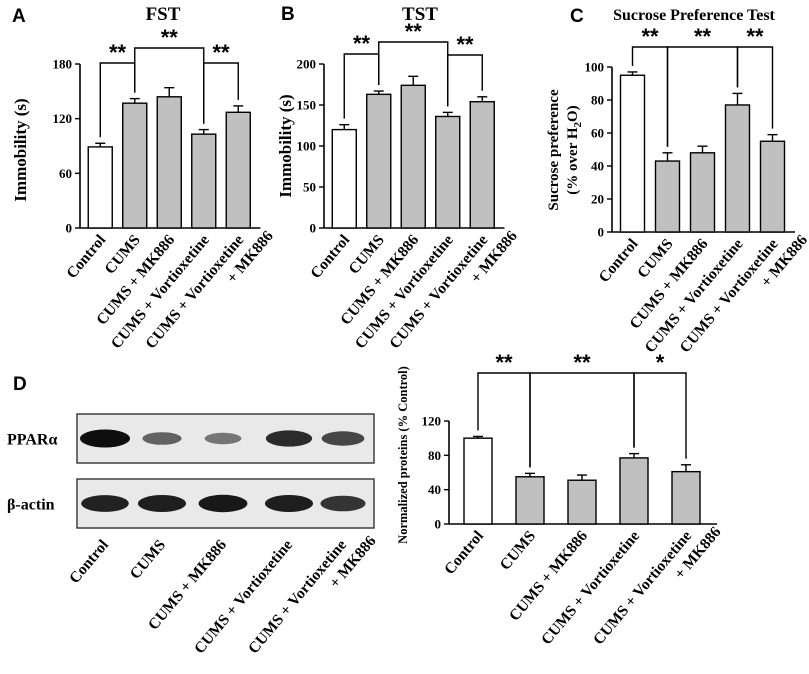 This screenshot has height=674, width=809. I want to click on blot-row-label: PPARα, so click(32, 440).